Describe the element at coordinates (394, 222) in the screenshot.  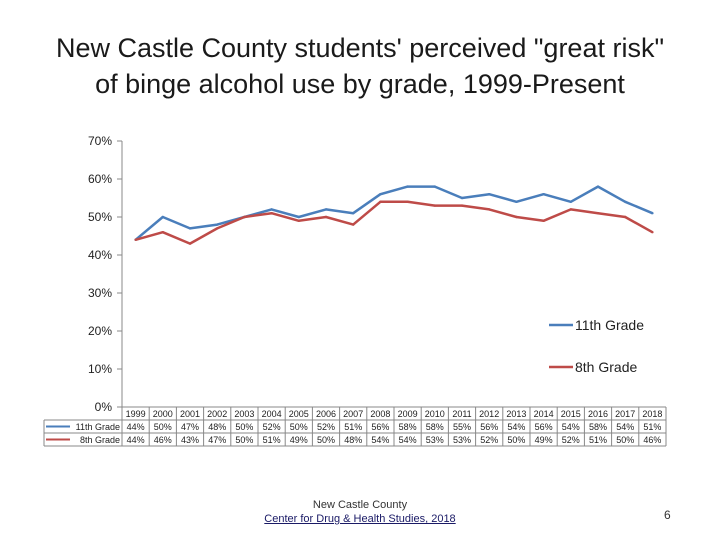
I see `series-line-8th-grade` at that location.